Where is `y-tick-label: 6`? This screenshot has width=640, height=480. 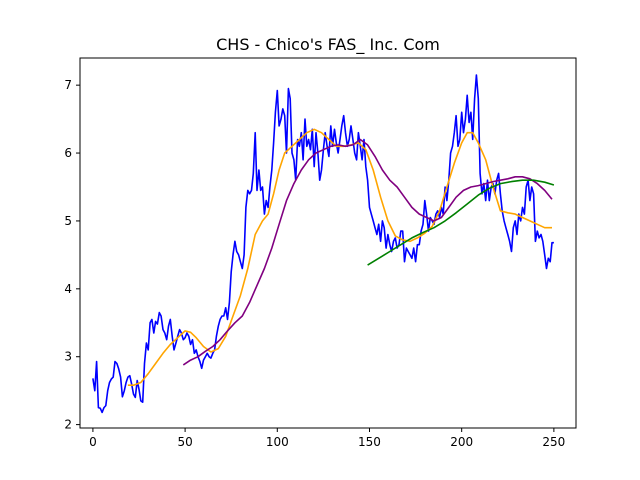
y-tick-label: 6 is located at coordinates (68, 153).